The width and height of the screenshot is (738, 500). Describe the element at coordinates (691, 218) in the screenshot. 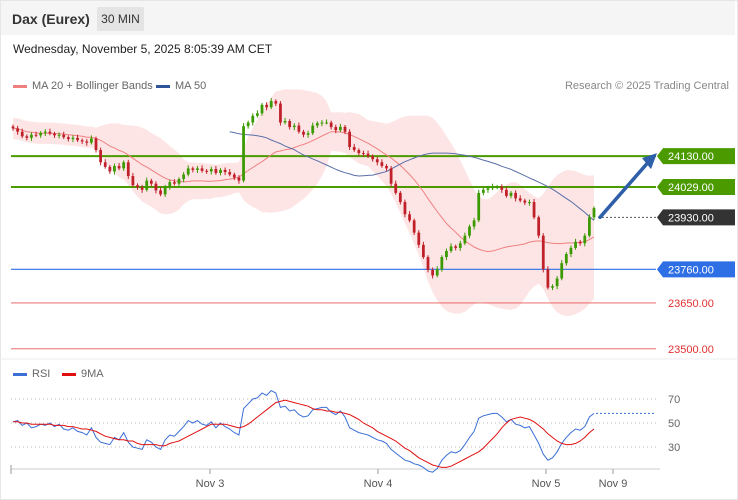

I see `current-price-tag-label: 23930.00` at that location.